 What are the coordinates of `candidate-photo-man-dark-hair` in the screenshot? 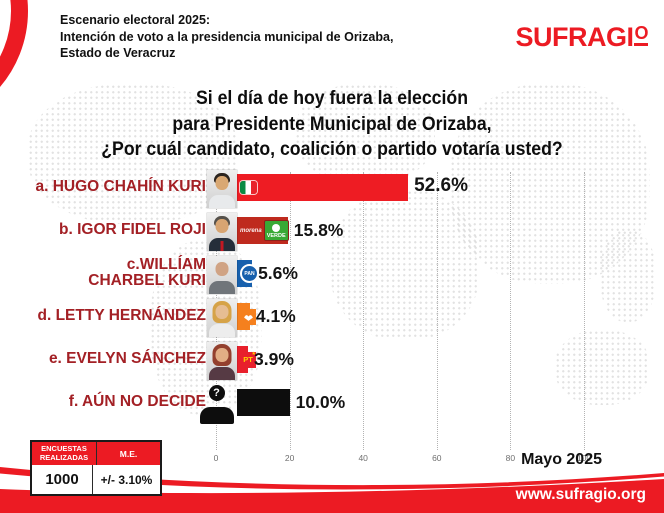 It's located at (222, 189).